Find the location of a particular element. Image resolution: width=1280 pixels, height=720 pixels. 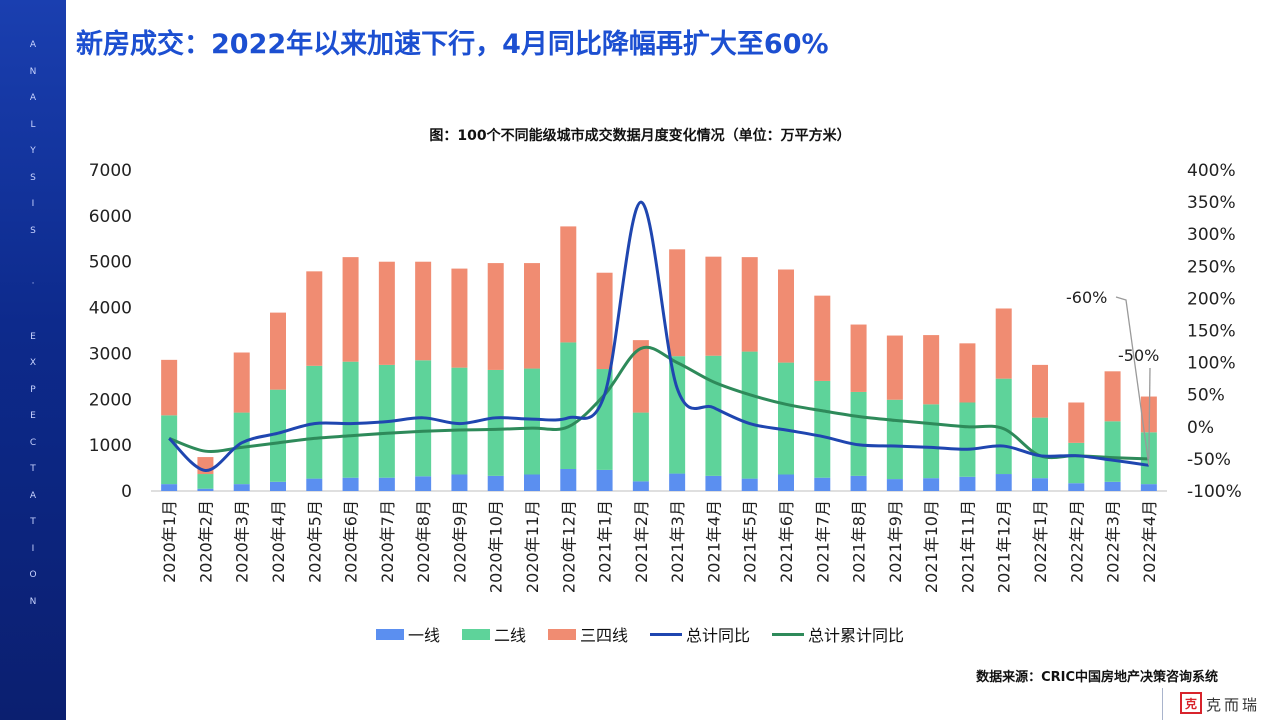

page-title: 新房成交：2022年以来加速下行，4月同比降幅再扩大至60% is located at coordinates (452, 44).